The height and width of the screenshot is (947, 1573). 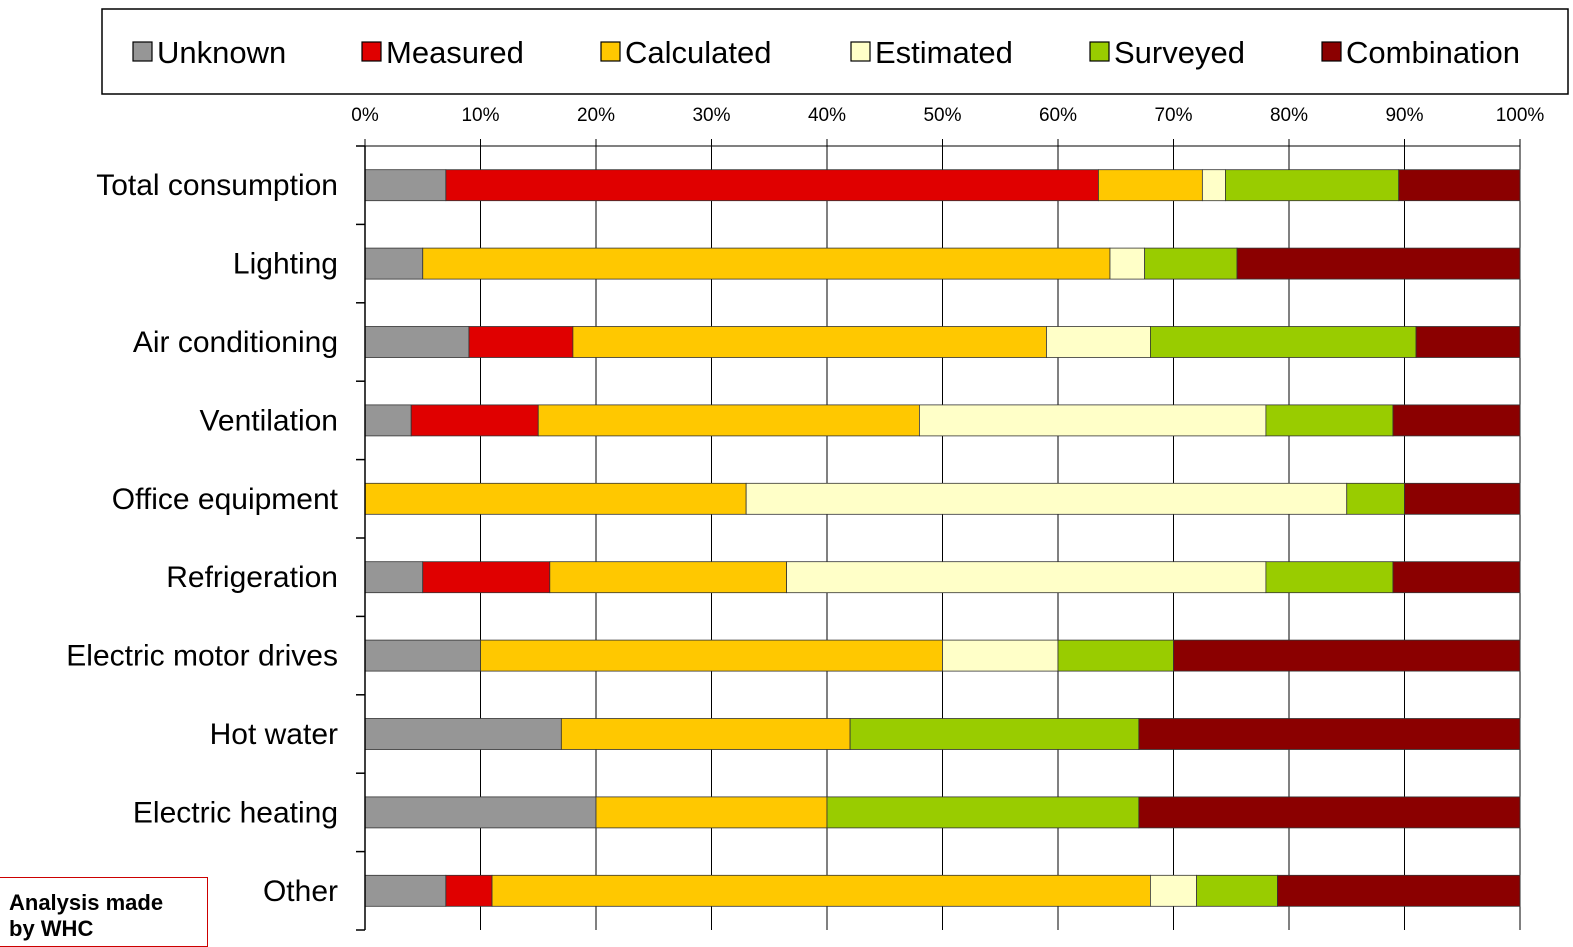 What do you see at coordinates (285, 264) in the screenshot?
I see `category-label: Lighting` at bounding box center [285, 264].